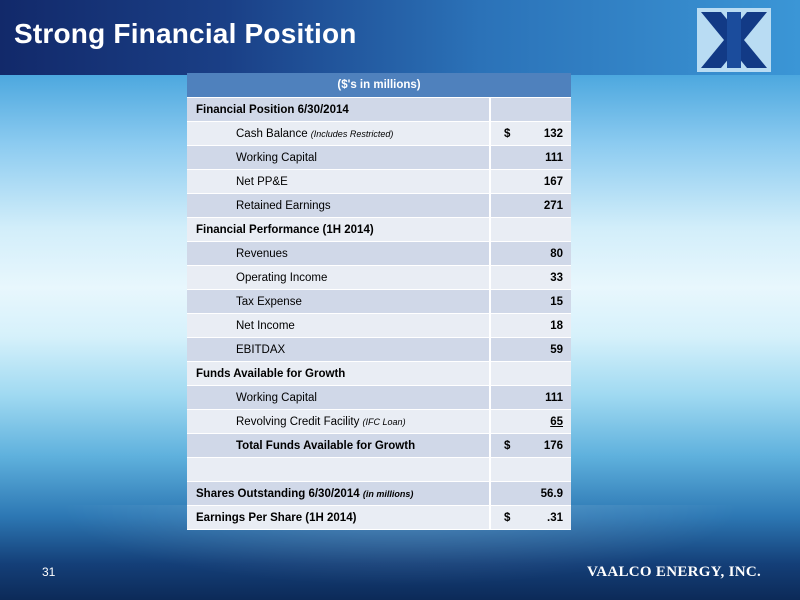 The width and height of the screenshot is (800, 600). I want to click on table-row: Net PP&E 167, so click(379, 182).